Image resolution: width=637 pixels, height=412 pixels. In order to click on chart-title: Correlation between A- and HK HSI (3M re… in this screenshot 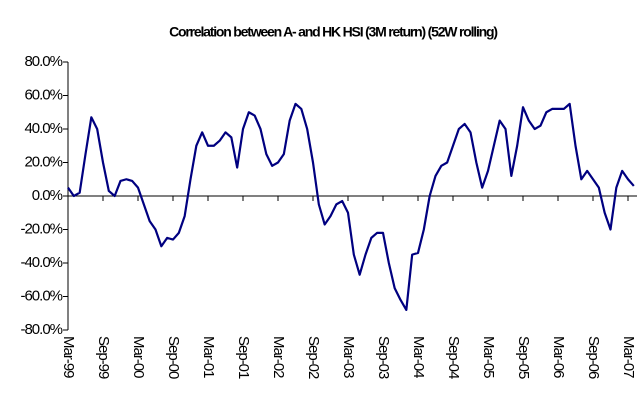, I will do `click(333, 32)`.